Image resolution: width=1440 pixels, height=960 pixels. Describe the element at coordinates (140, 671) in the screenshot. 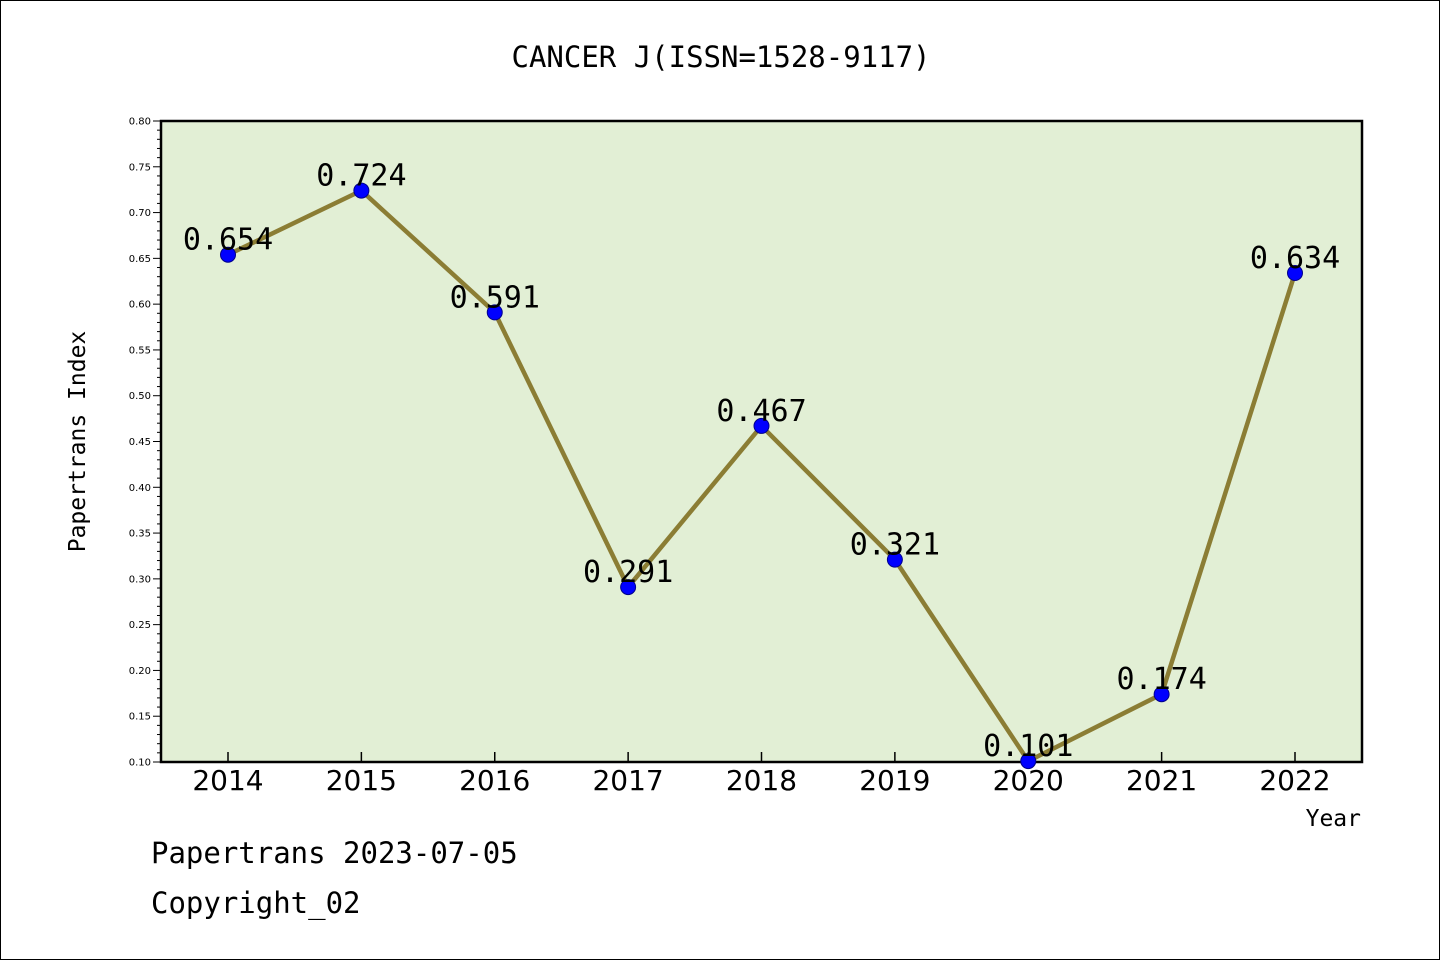

I see `y-tick-label: 0.20` at that location.